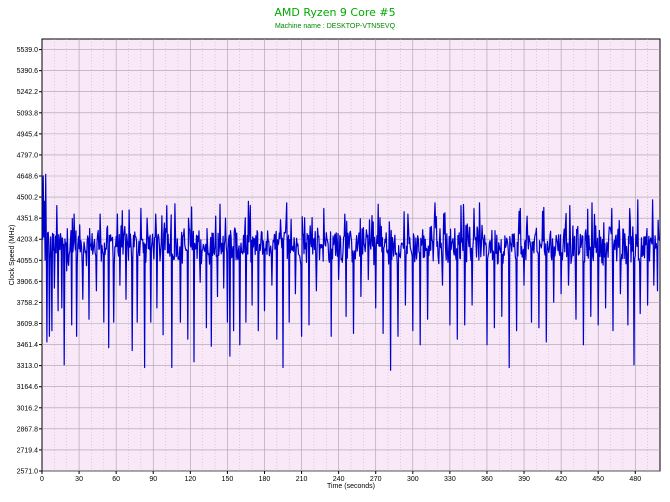  Describe the element at coordinates (28, 198) in the screenshot. I see `y-tick-label: 4500.2` at that location.